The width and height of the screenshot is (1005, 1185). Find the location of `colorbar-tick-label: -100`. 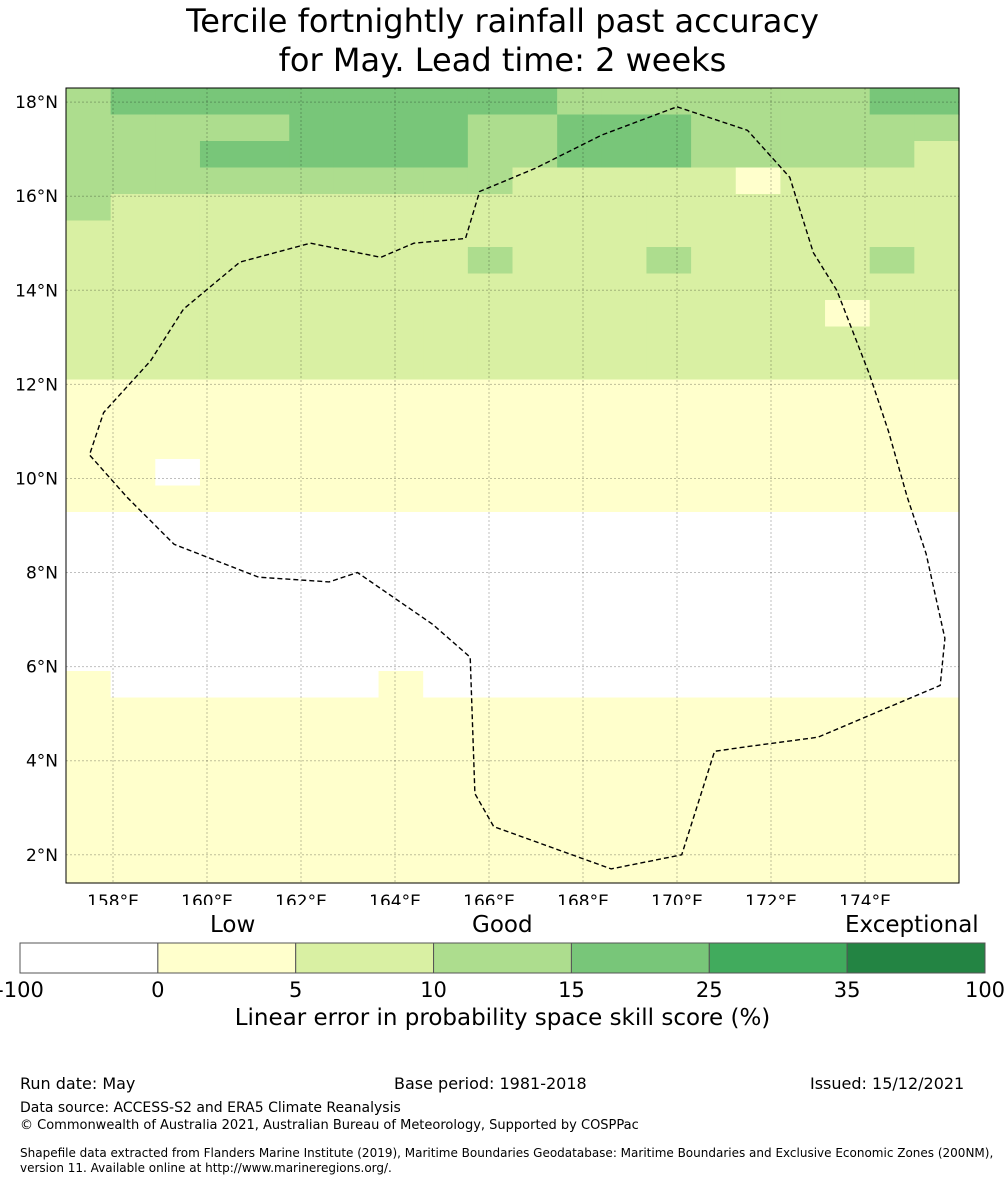

colorbar-tick-label: -100 is located at coordinates (22, 990).